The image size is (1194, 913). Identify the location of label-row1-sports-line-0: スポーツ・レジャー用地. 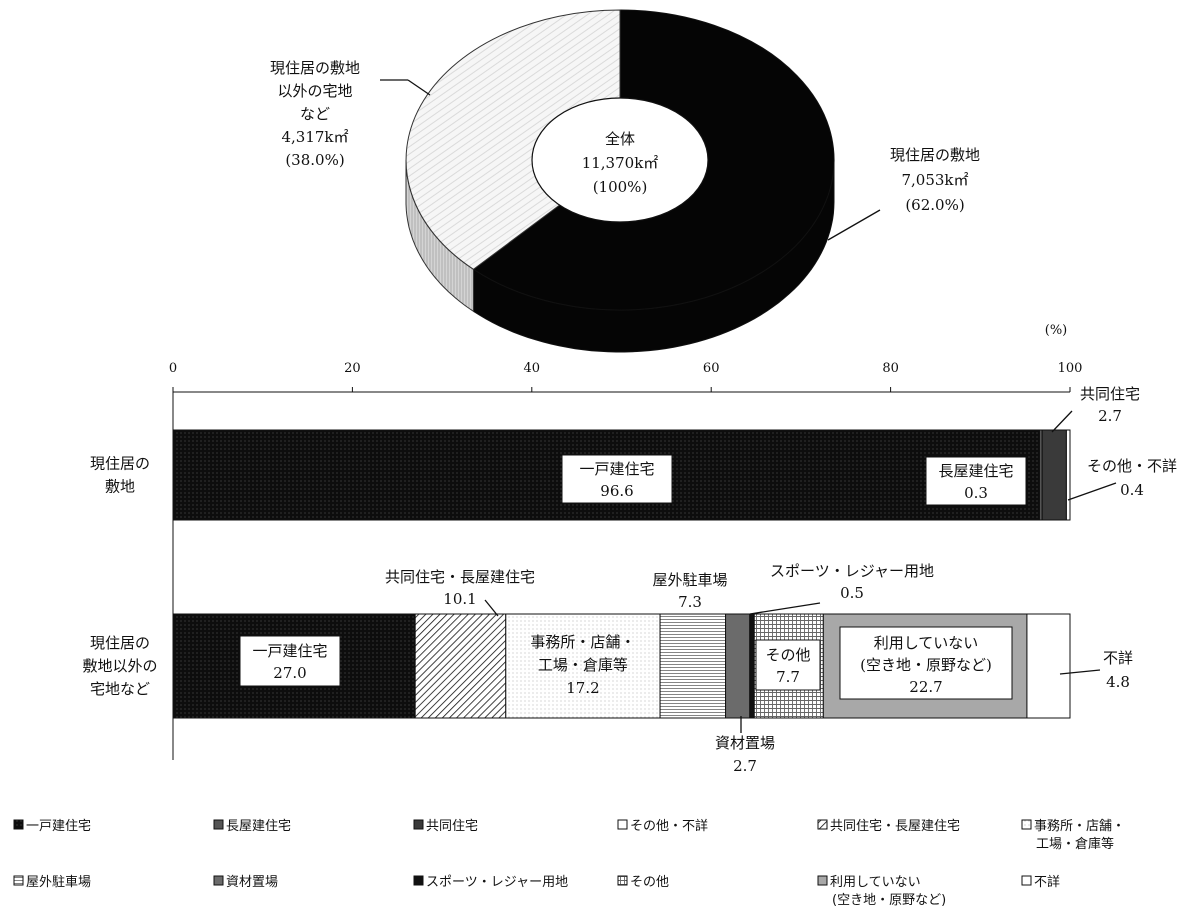
(852, 571).